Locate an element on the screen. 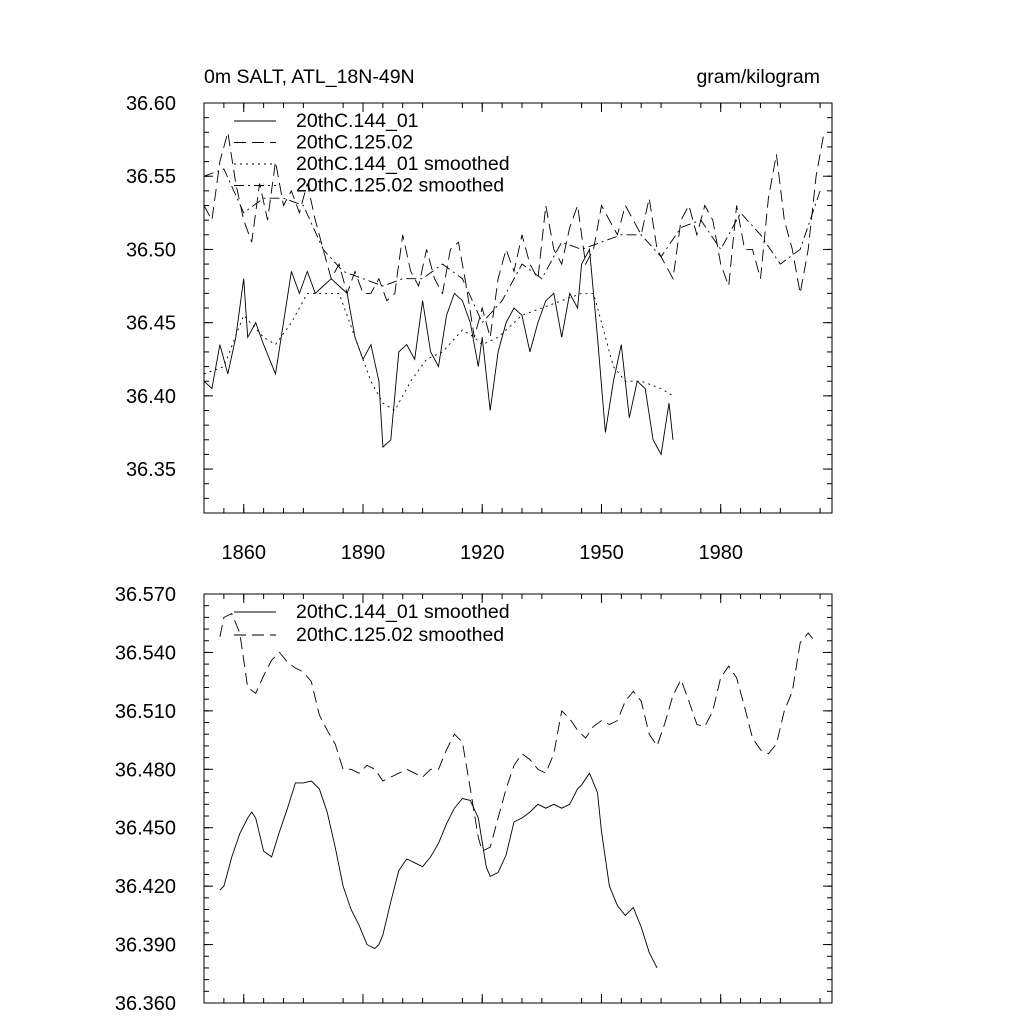 This screenshot has height=1024, width=1024. top-chart-units: gram/kilogram is located at coordinates (758, 77).